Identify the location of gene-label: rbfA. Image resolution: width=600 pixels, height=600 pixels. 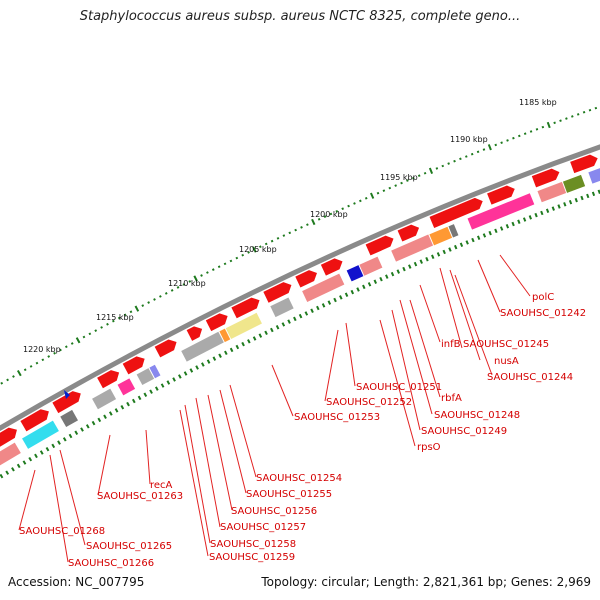
(451, 398).